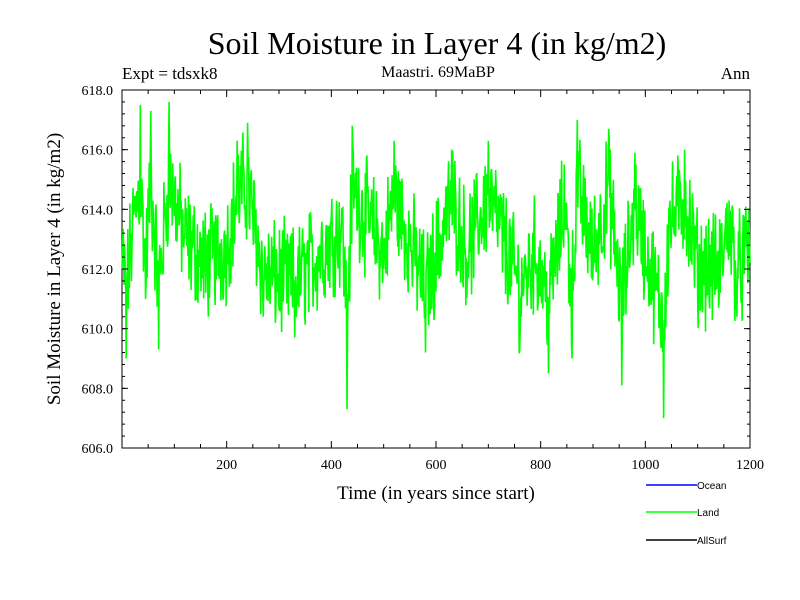 The image size is (800, 600). I want to click on y-tick-label: 616.0, so click(98, 151).